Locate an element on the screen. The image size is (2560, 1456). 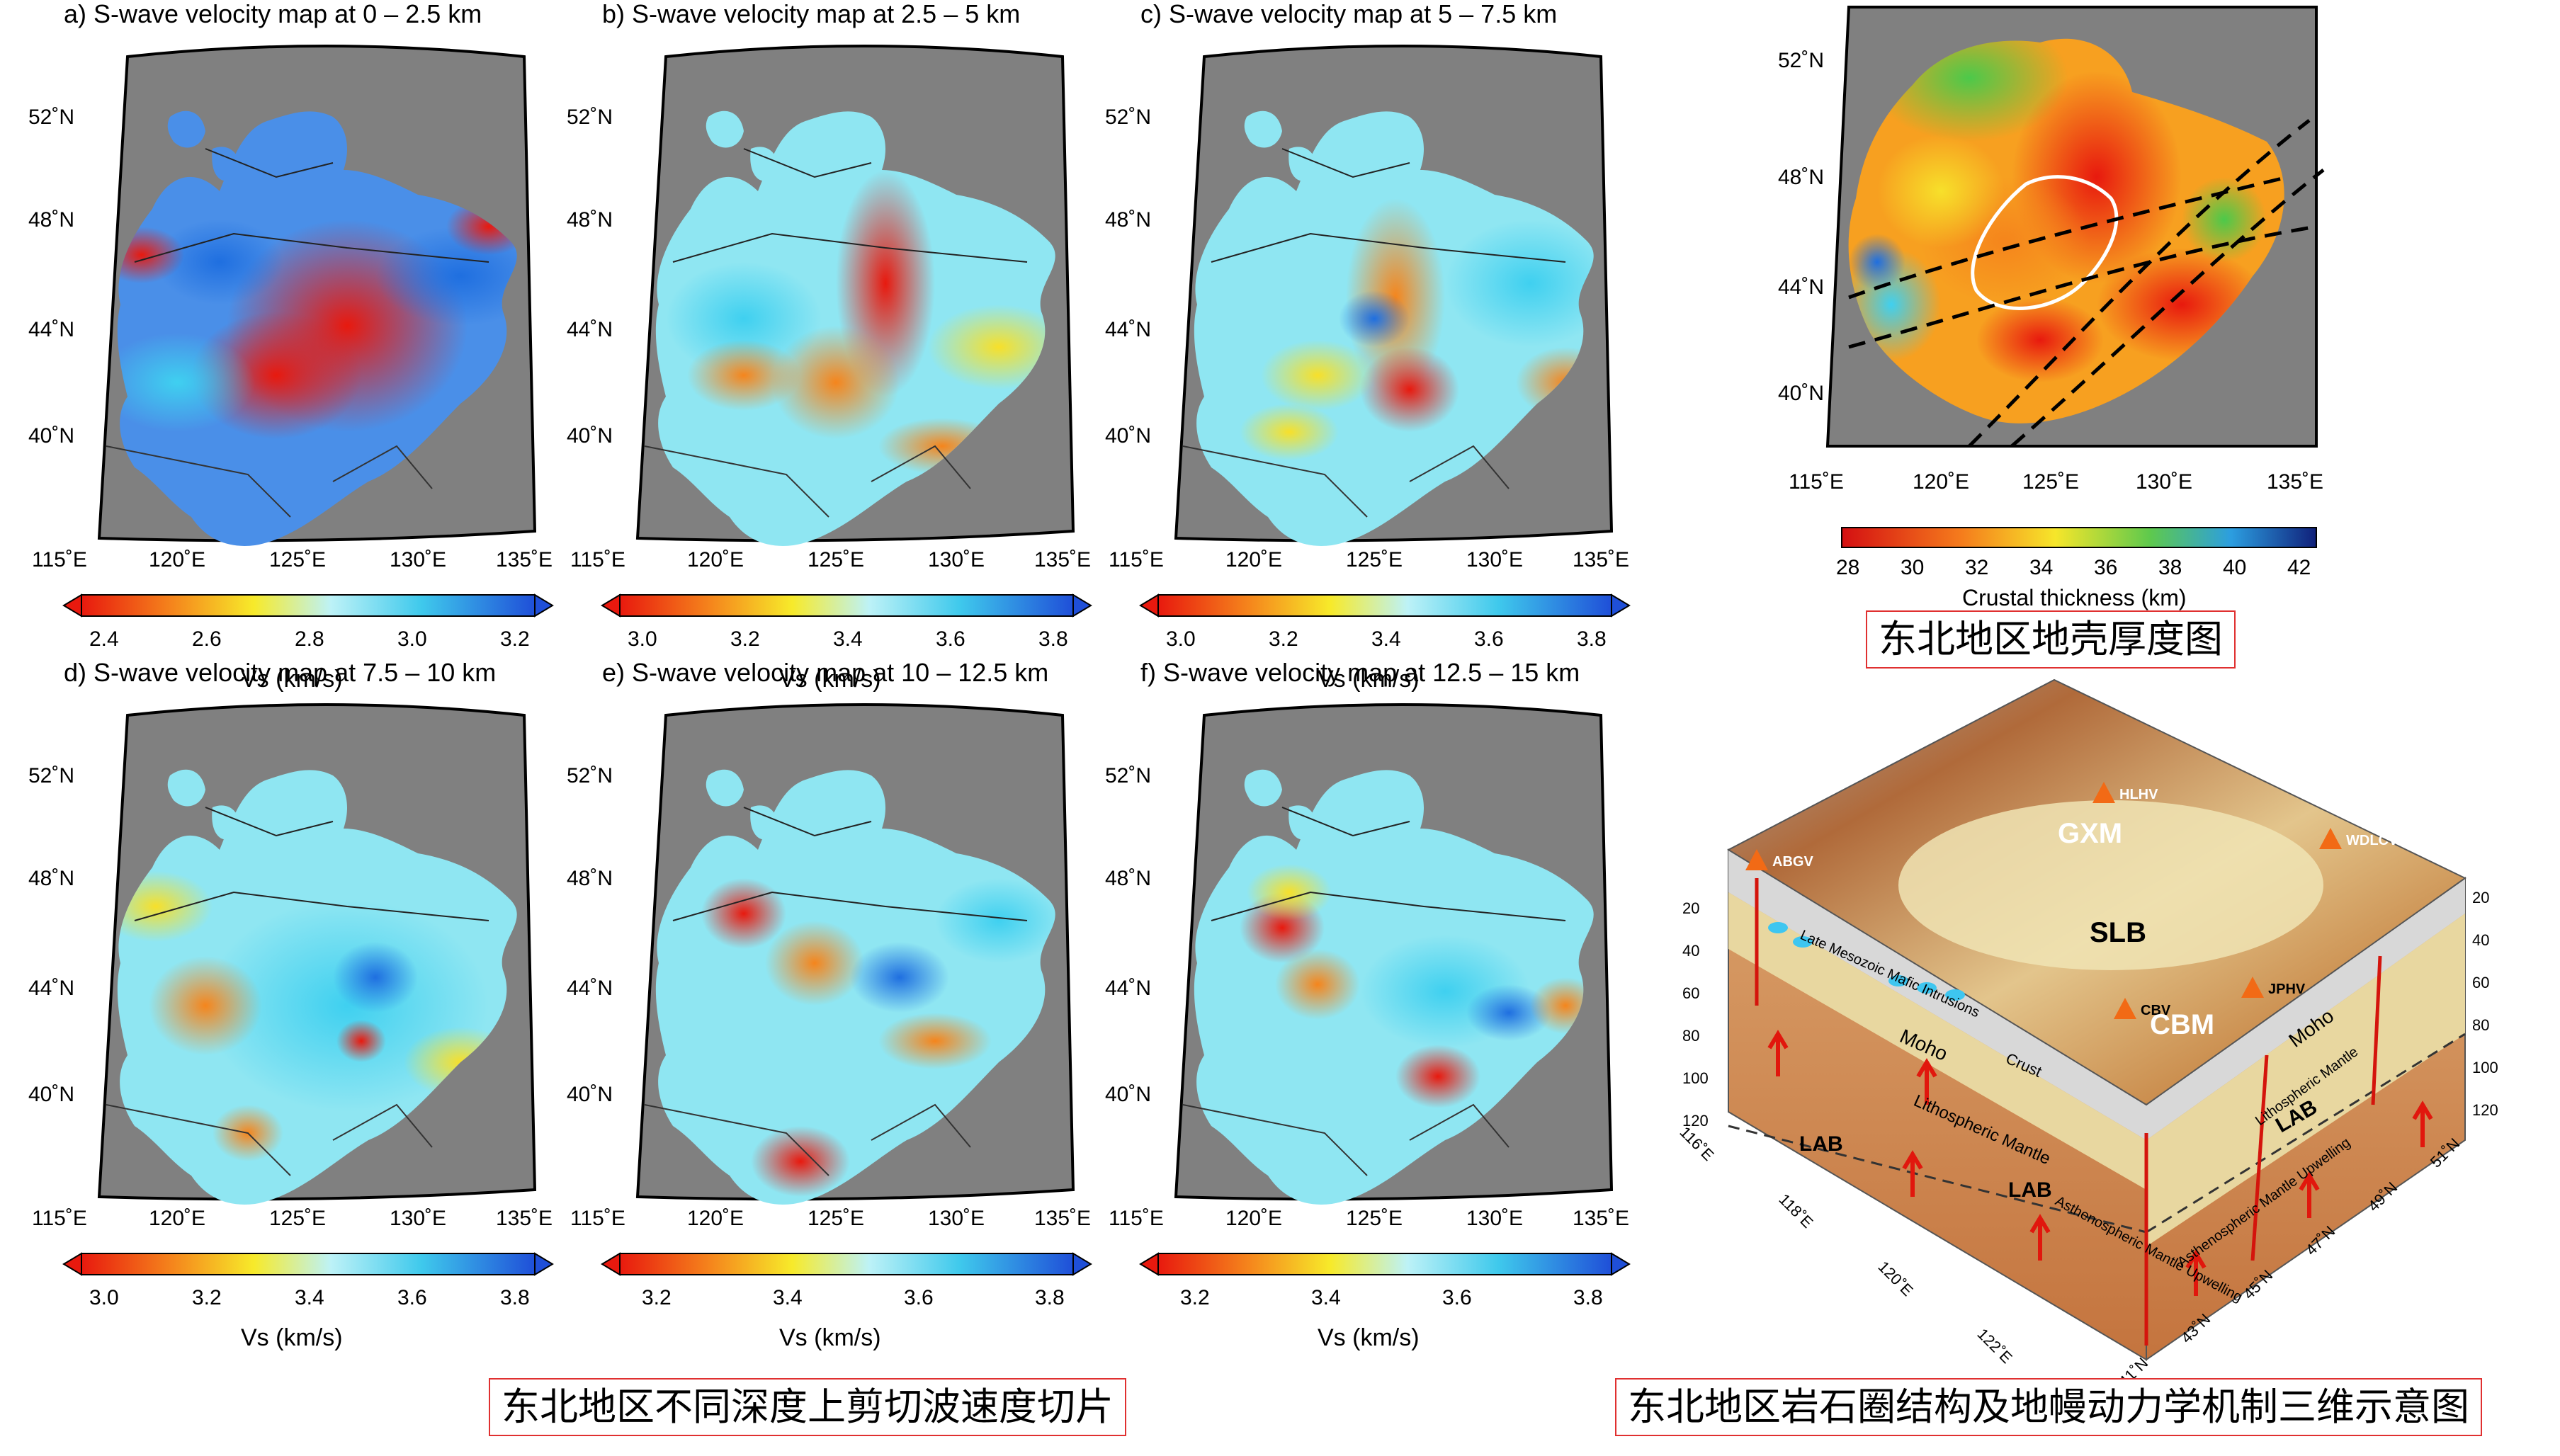
thickness-lon-label: 130˚E is located at coordinates (2164, 482).